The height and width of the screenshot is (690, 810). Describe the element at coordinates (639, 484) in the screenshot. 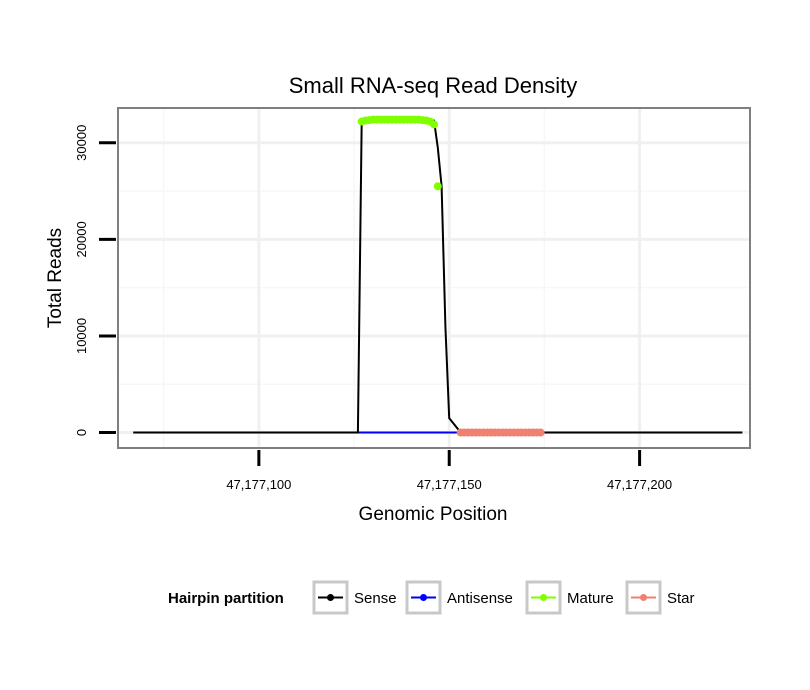

I see `x-tick-label: 47,177,200` at that location.